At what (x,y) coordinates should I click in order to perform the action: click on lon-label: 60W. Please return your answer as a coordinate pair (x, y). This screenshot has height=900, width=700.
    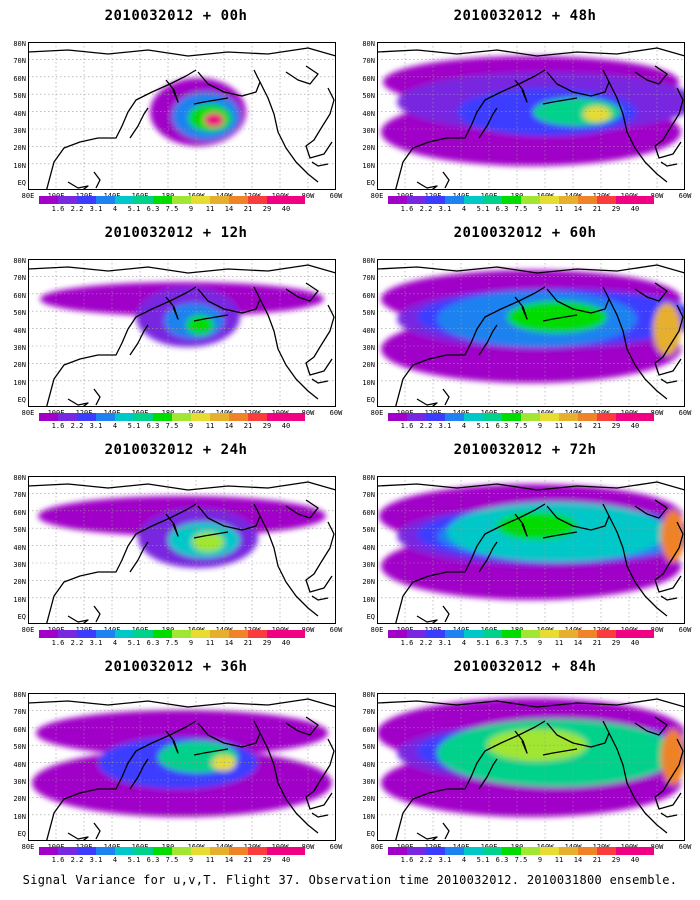
    Looking at the image, I should click on (336, 196).